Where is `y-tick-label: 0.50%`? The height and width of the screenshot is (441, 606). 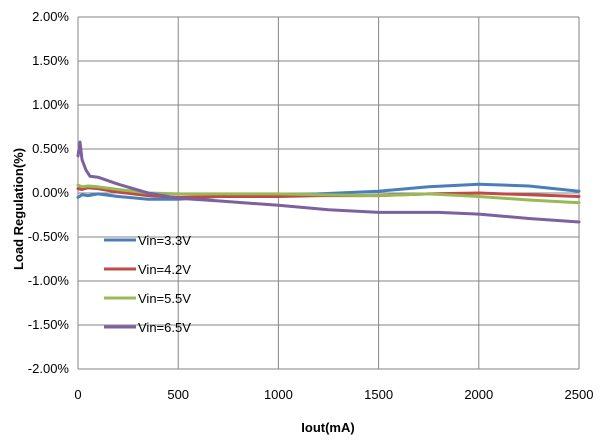 y-tick-label: 0.50% is located at coordinates (50, 148).